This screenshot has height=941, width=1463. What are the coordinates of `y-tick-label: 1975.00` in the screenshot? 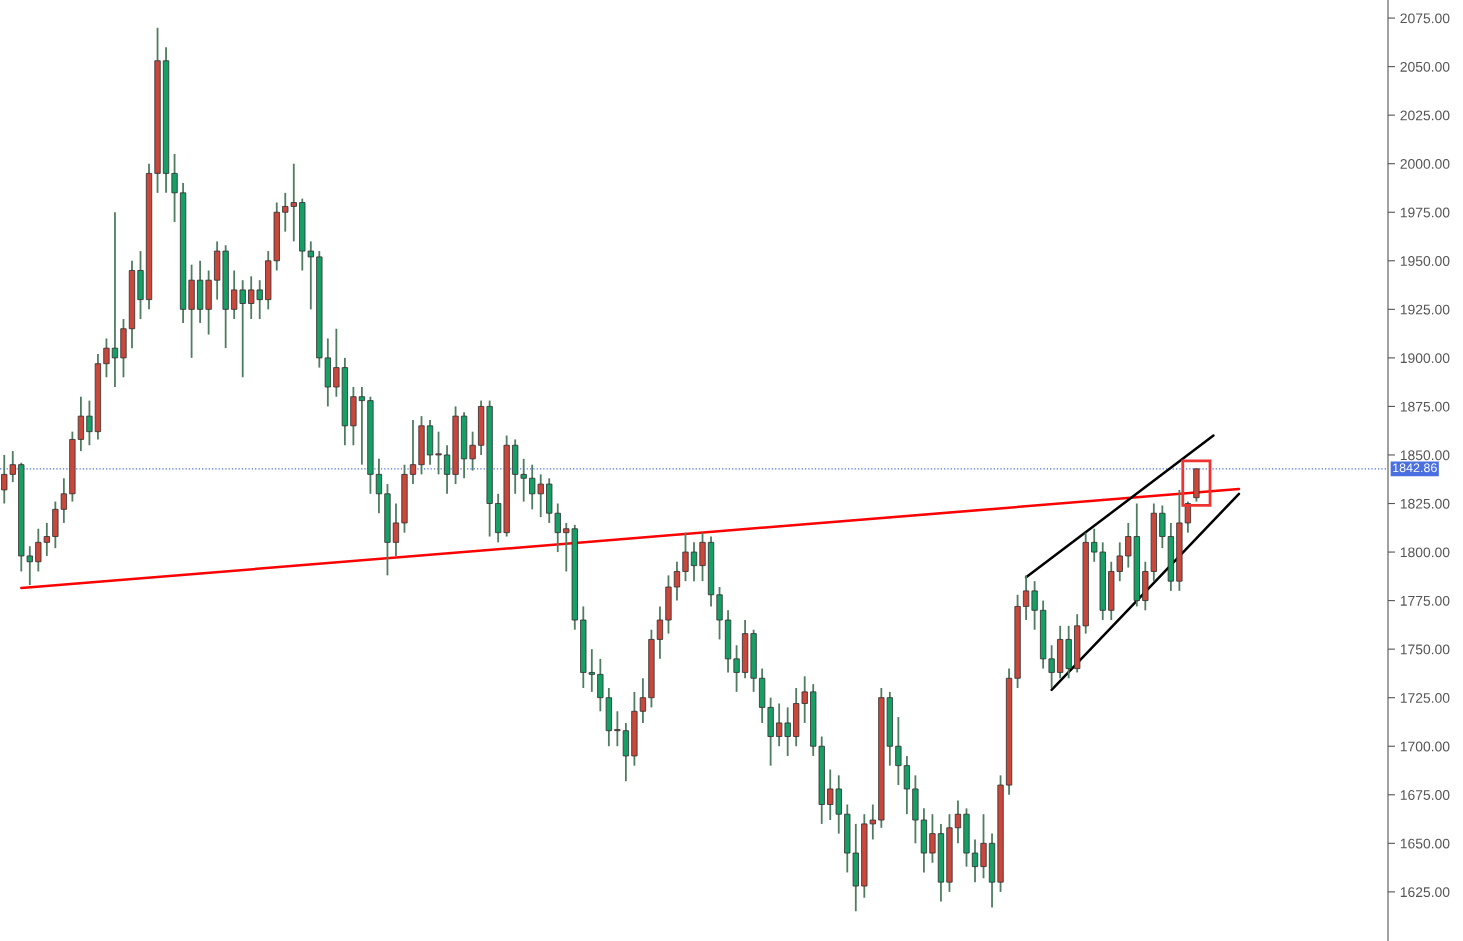 It's located at (1425, 212).